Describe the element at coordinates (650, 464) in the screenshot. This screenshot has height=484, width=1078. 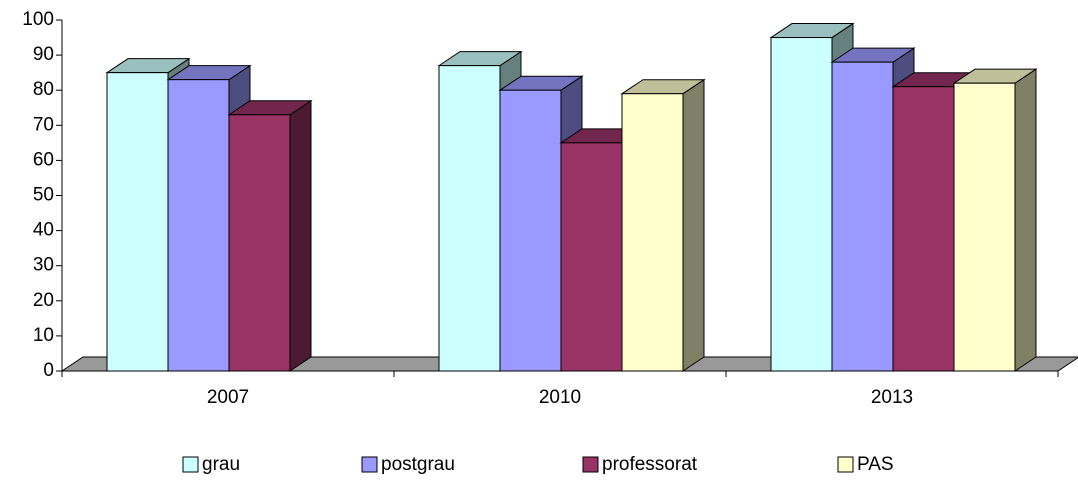
I see `legend-label: professorat` at that location.